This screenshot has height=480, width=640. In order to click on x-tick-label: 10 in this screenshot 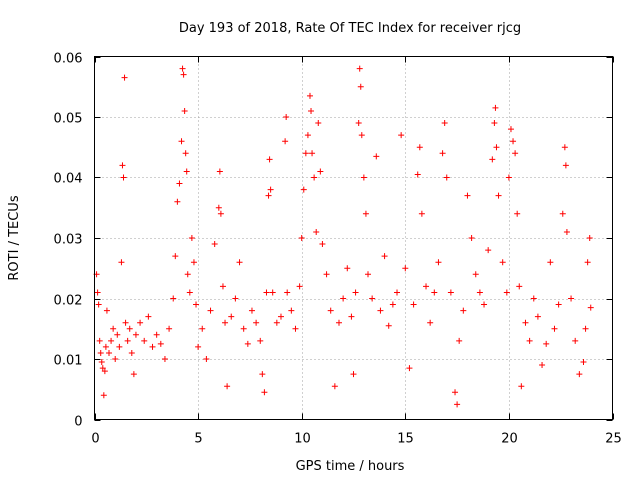, I will do `click(302, 439)`.